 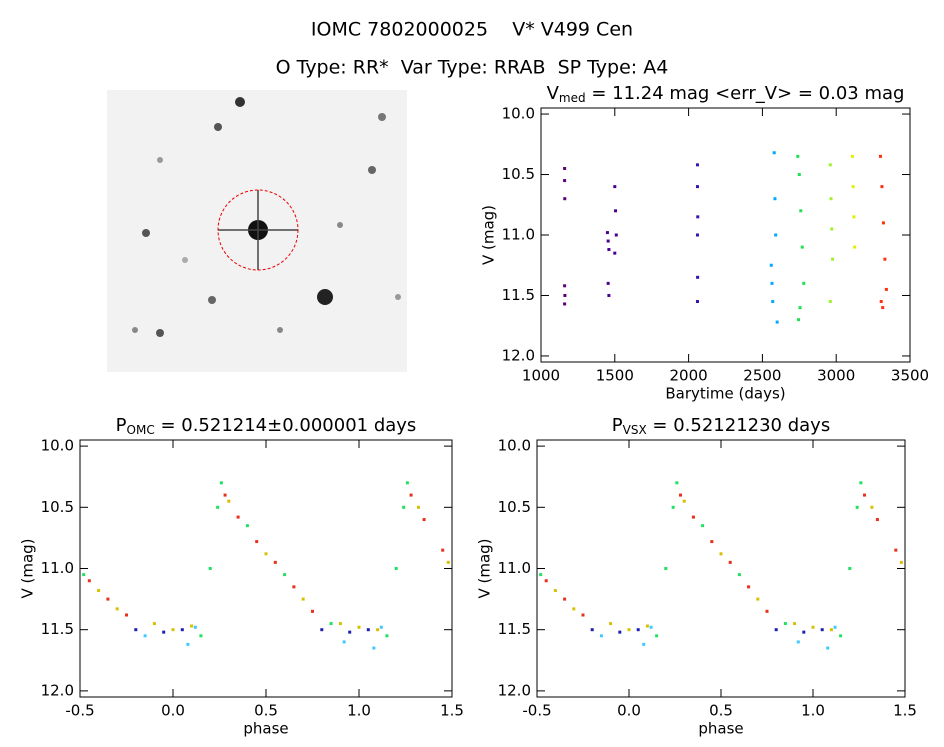 What do you see at coordinates (286, 425) in the screenshot?
I see `title-rest: = 0.521214±0.000001 days` at bounding box center [286, 425].